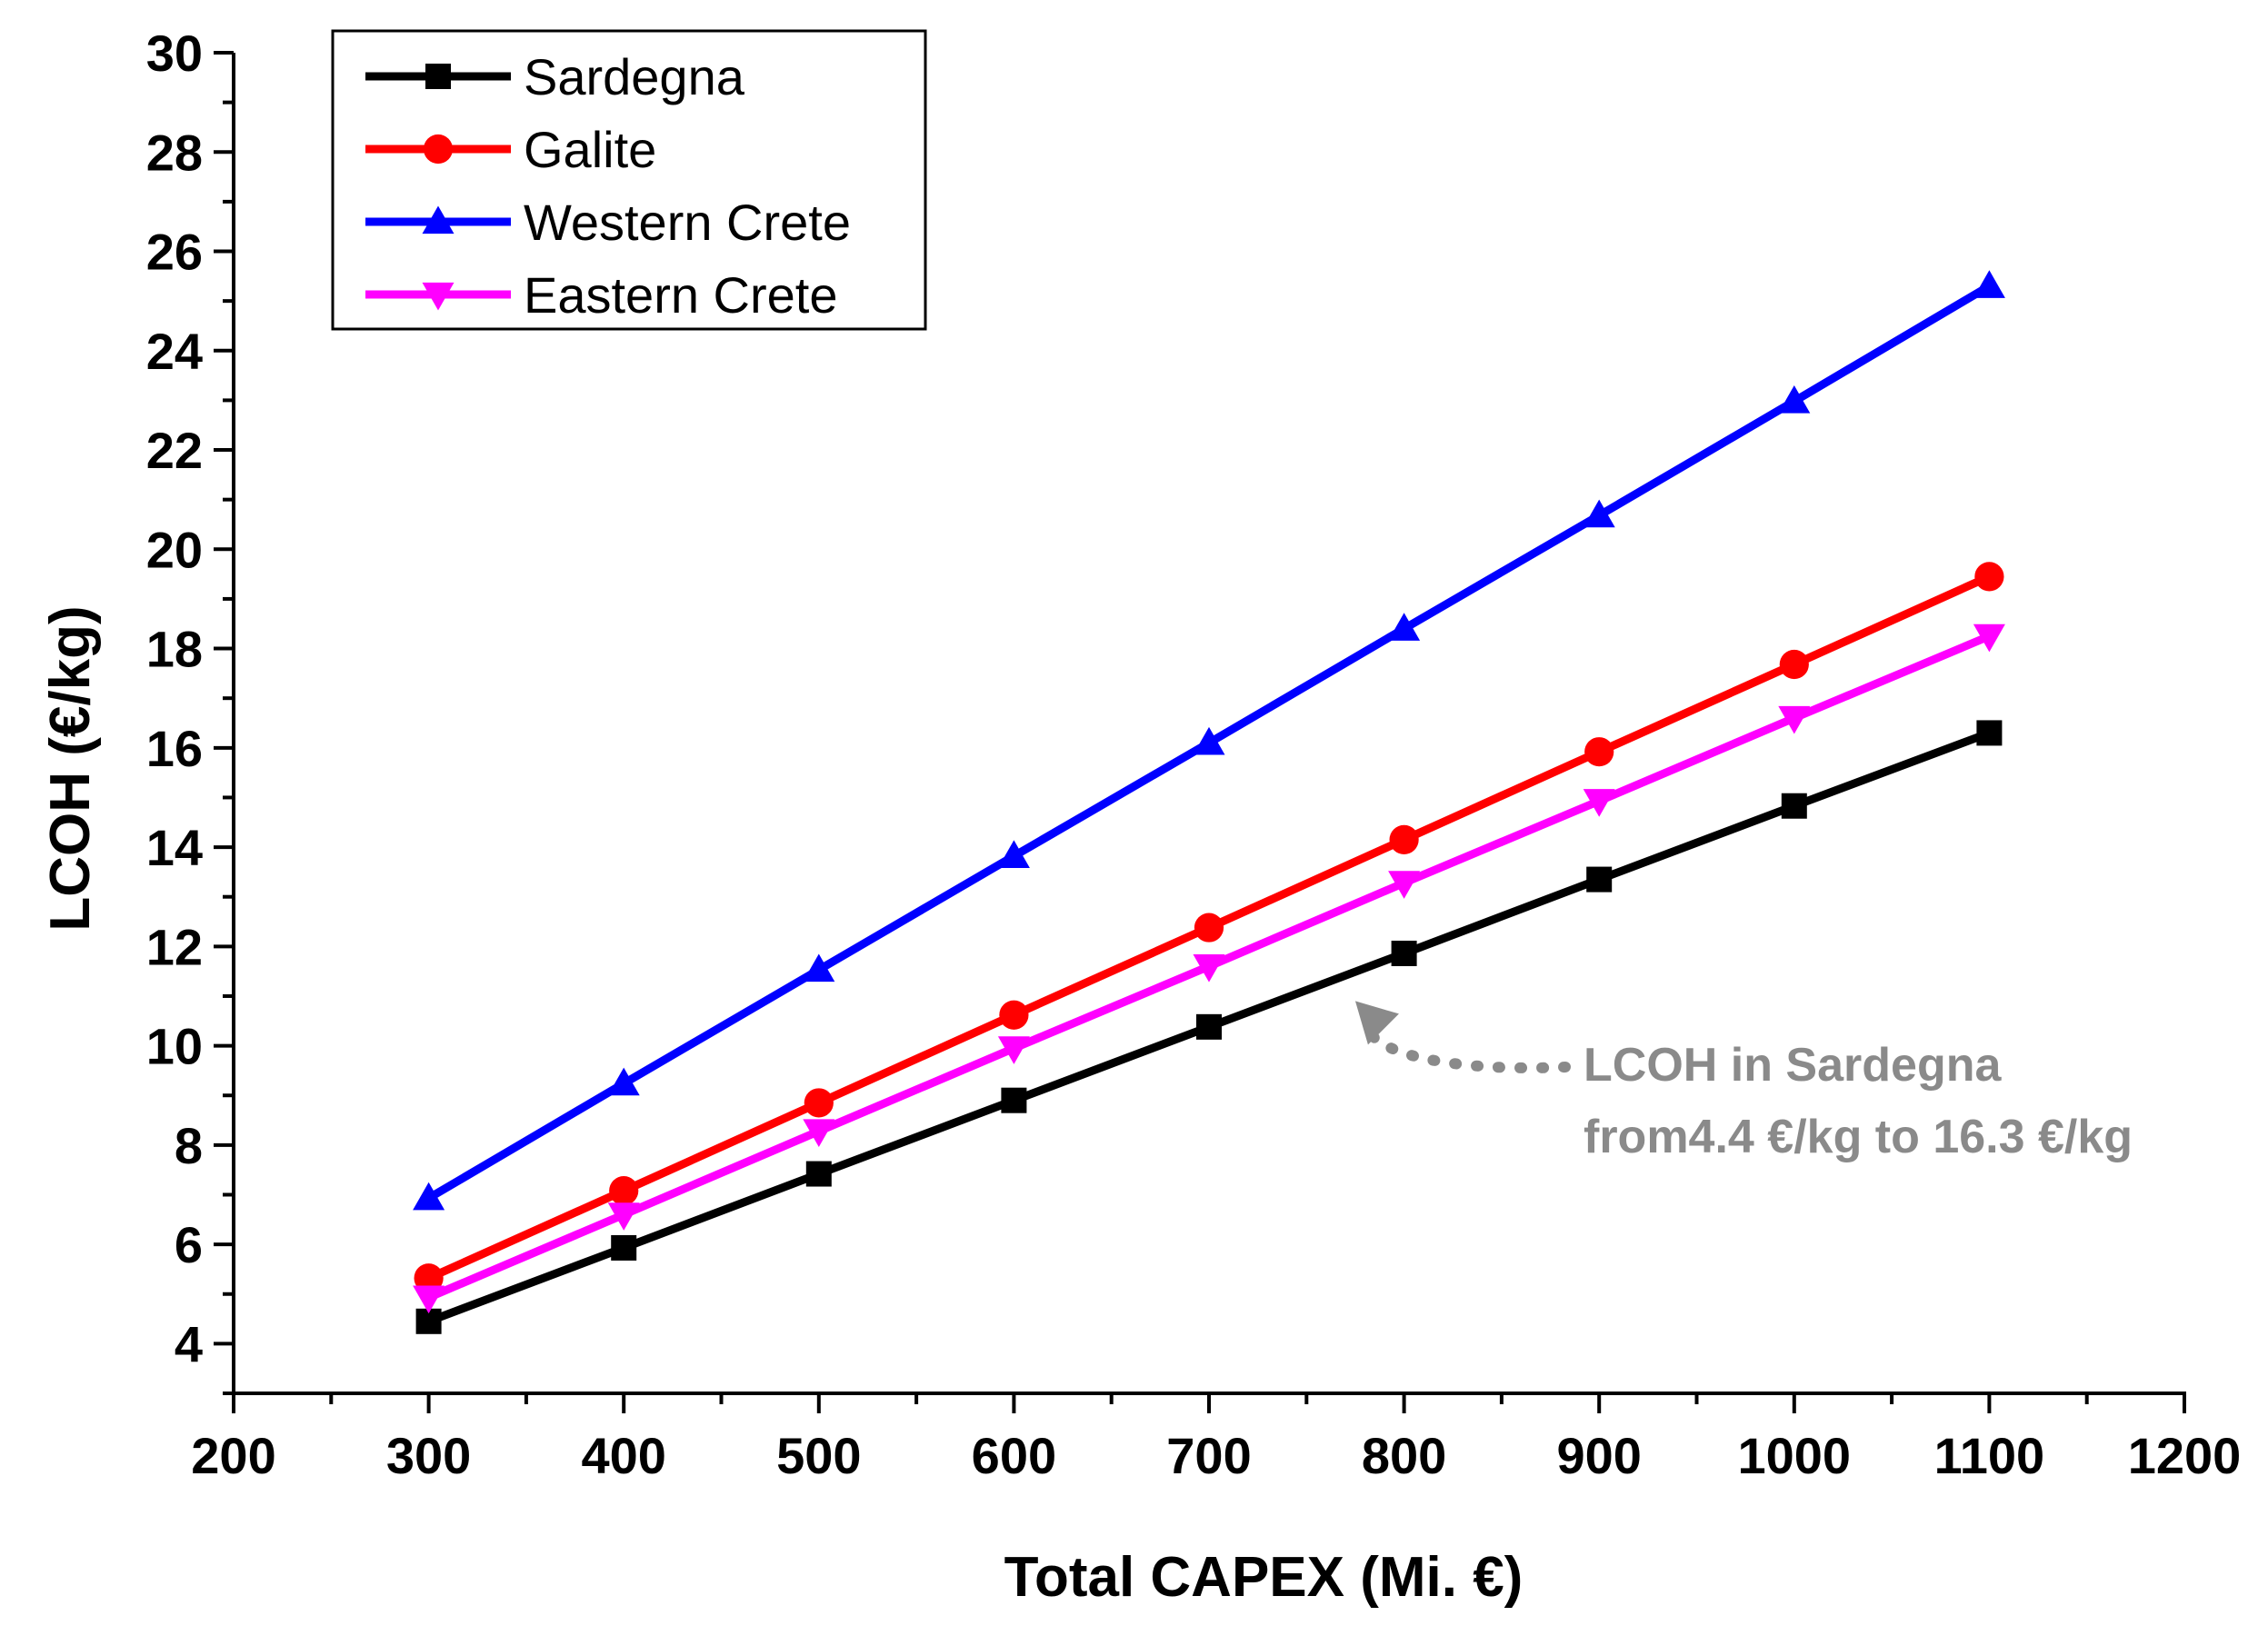 The width and height of the screenshot is (2268, 1636). Describe the element at coordinates (174, 946) in the screenshot. I see `y-tick-label: 12` at that location.